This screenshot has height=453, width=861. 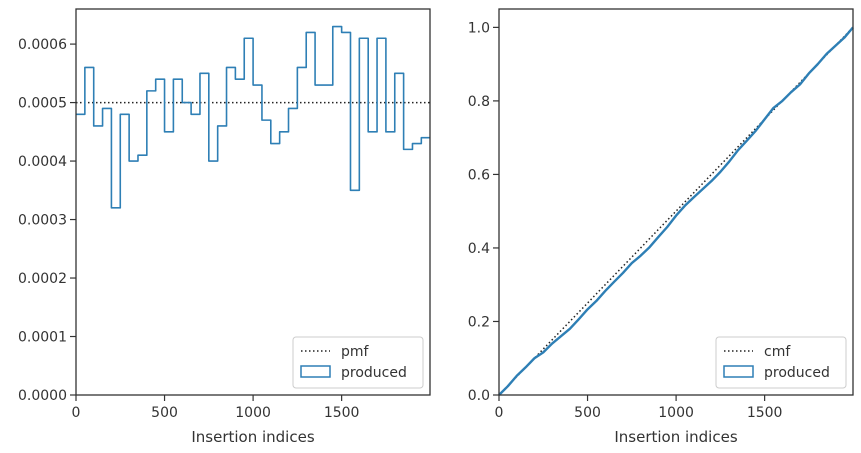 What do you see at coordinates (42, 104) in the screenshot?
I see `y-tick-label: 0.0005` at bounding box center [42, 104].